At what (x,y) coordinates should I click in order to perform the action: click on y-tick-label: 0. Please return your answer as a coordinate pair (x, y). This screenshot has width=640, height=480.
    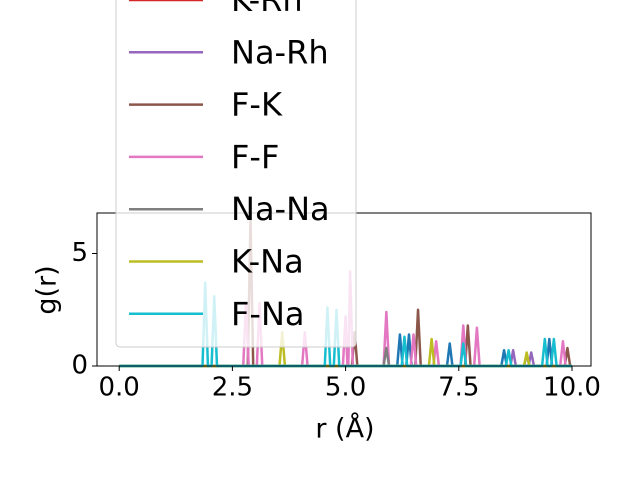
    Looking at the image, I should click on (79, 366).